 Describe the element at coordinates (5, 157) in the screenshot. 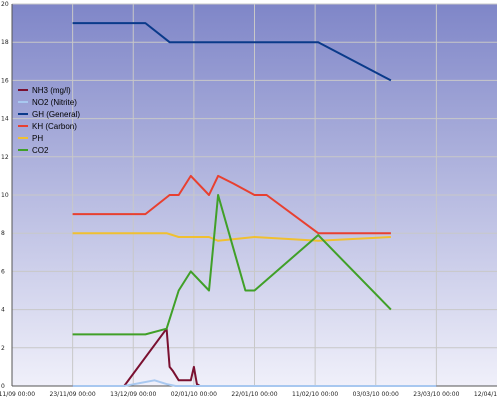

I see `y-tick-label: 12` at that location.